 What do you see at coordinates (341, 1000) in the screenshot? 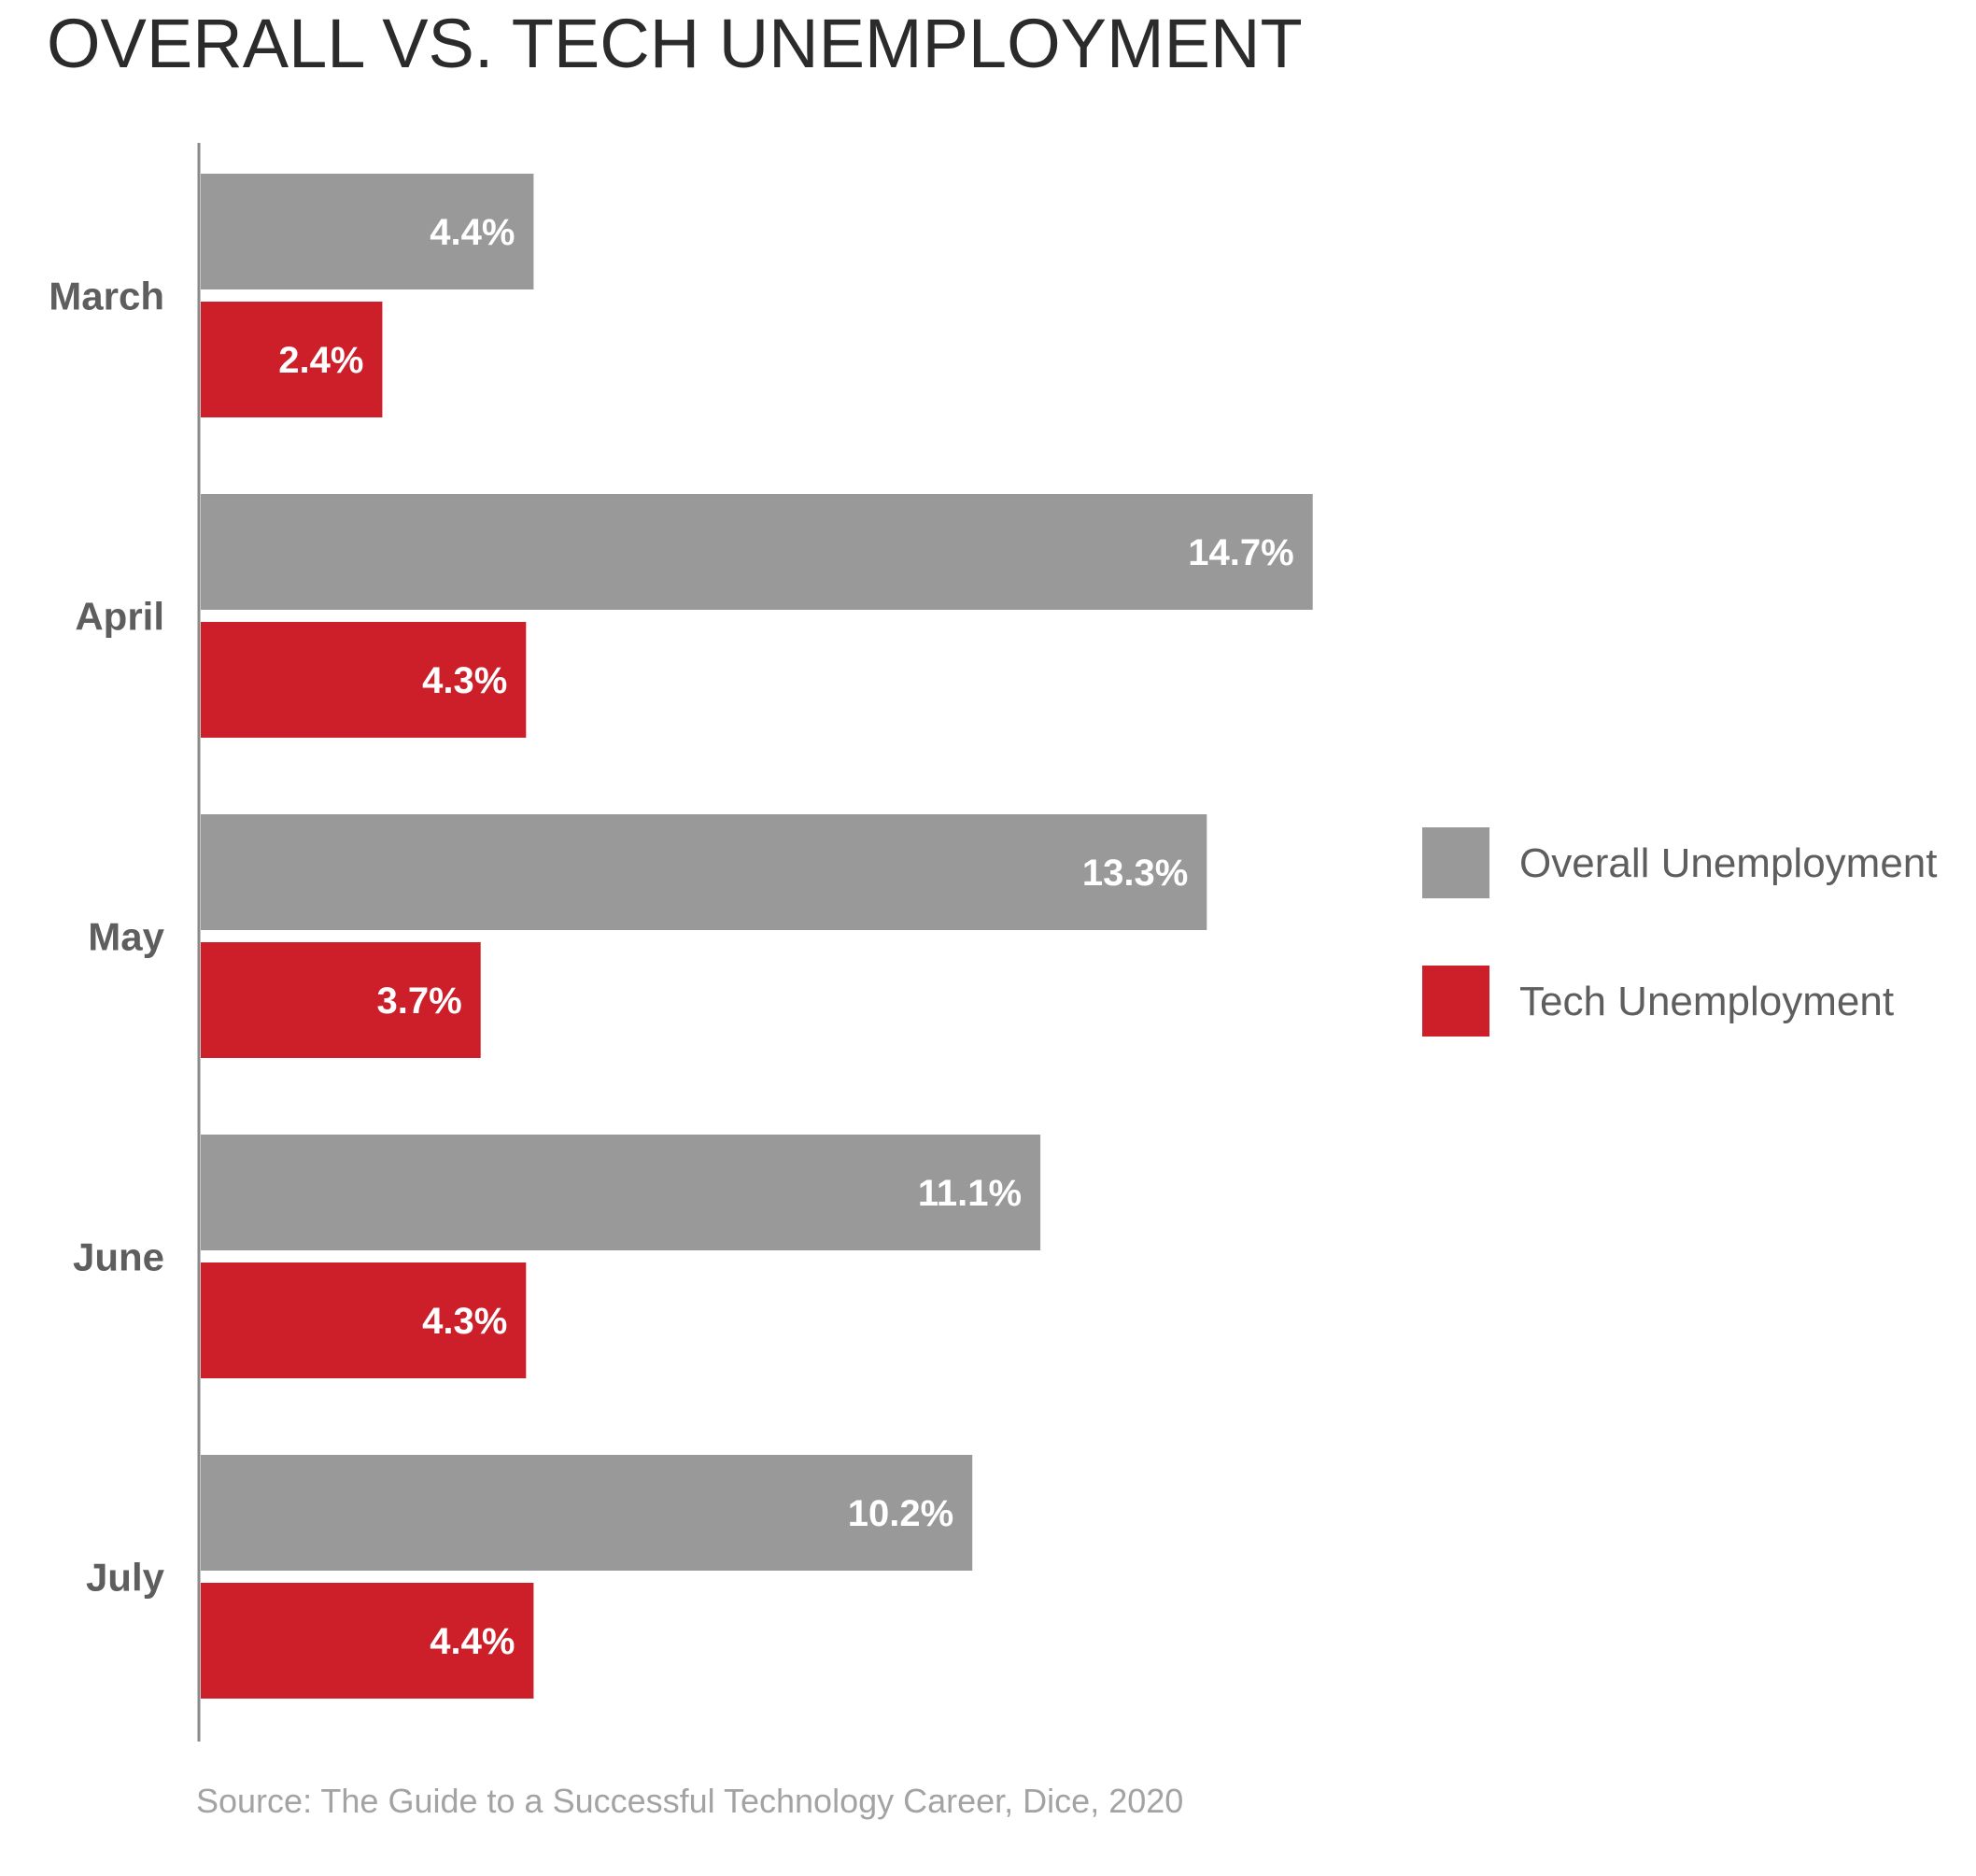
I see `bar-tech-unemployment-may` at bounding box center [341, 1000].